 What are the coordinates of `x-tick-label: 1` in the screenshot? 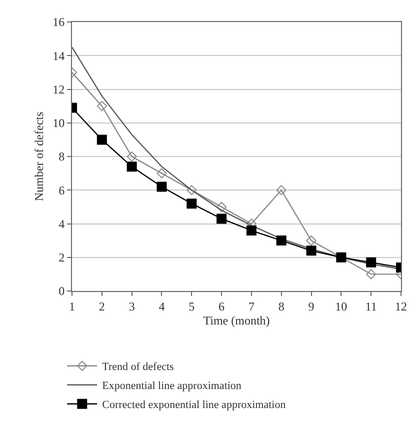 It's located at (72, 306).